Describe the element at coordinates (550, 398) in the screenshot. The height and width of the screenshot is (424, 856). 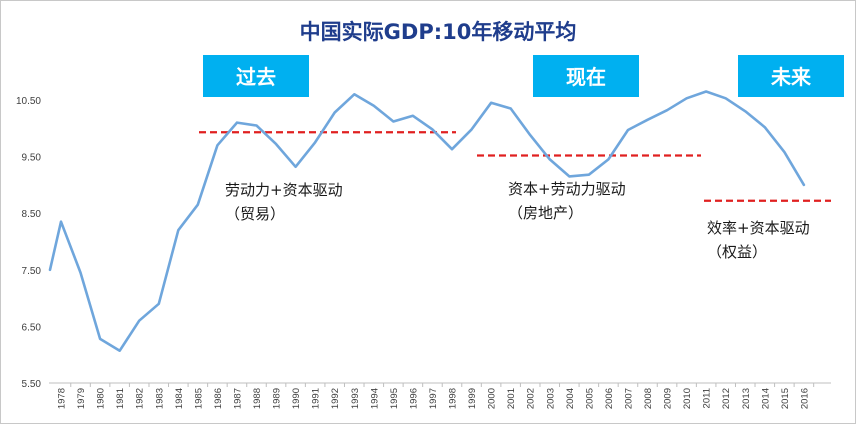
I see `x-tick-label: 2003` at that location.